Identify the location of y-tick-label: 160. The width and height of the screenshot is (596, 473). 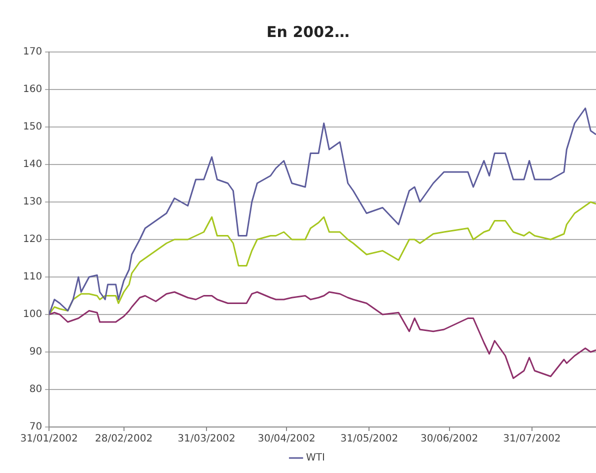
(32, 90).